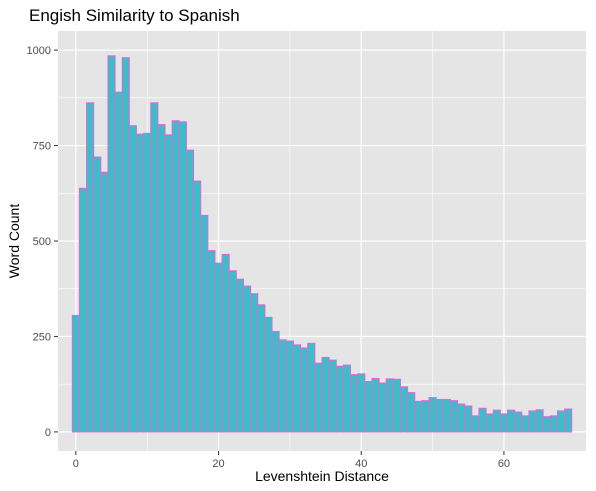  I want to click on x-axis-title: Levenshtein Distance, so click(322, 476).